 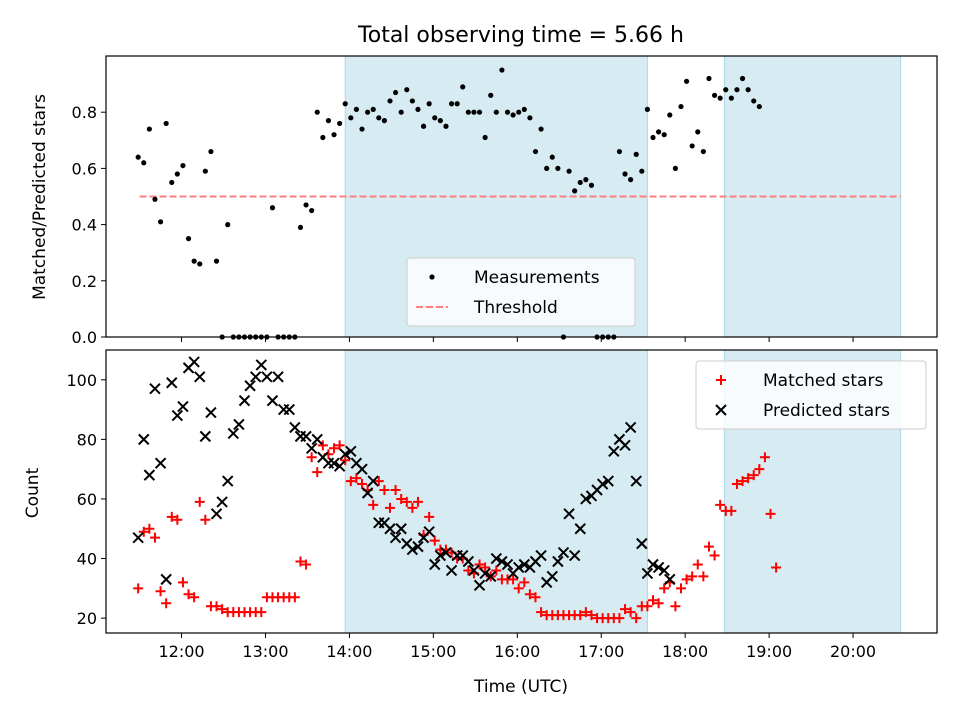 I want to click on bottom-y-axis-label: Count, so click(x=33, y=492).